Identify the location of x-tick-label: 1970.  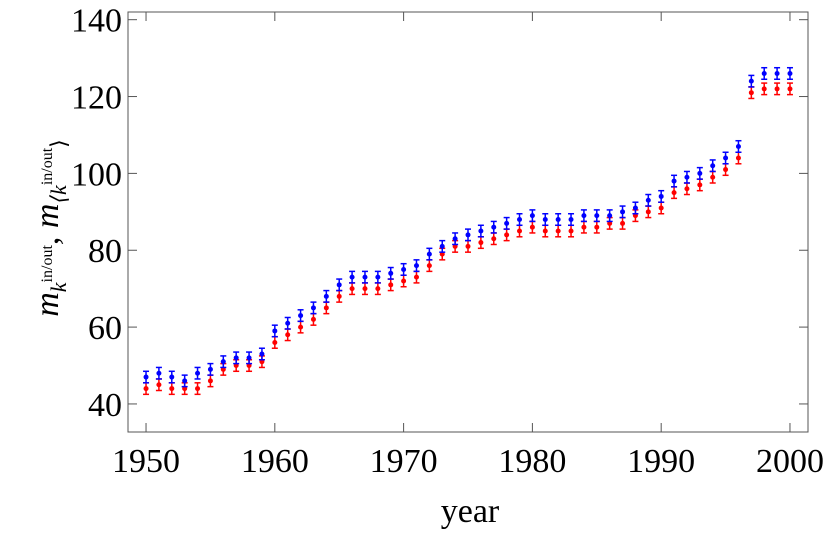
(404, 461).